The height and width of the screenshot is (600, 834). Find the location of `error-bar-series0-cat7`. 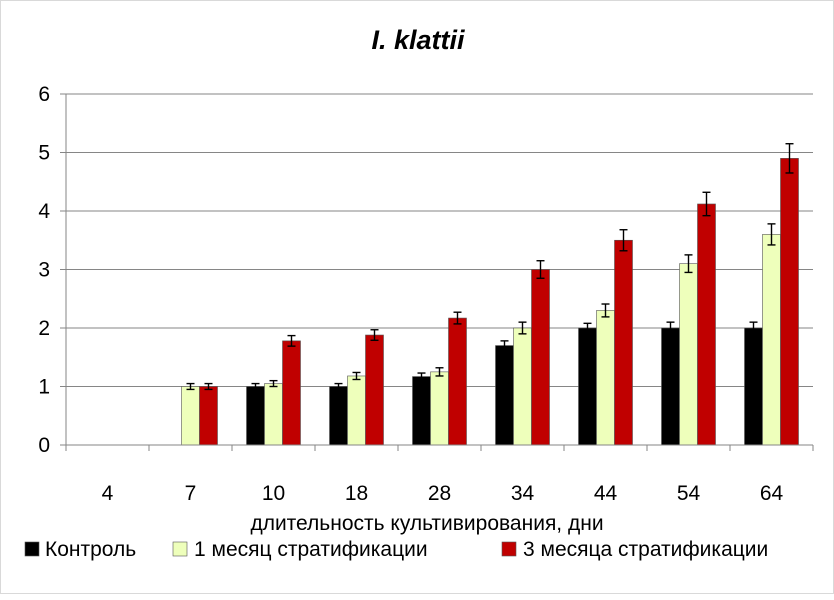

error-bar-series0-cat7 is located at coordinates (670, 328).